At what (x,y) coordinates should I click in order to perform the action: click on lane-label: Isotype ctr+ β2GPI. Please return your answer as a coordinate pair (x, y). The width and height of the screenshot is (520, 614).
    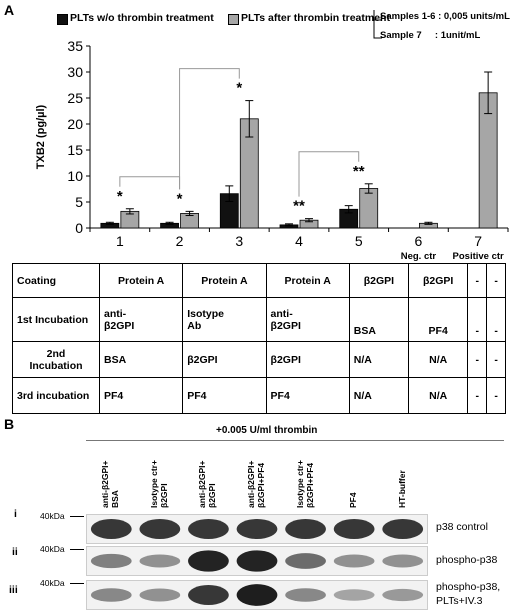
    Looking at the image, I should click on (158, 484).